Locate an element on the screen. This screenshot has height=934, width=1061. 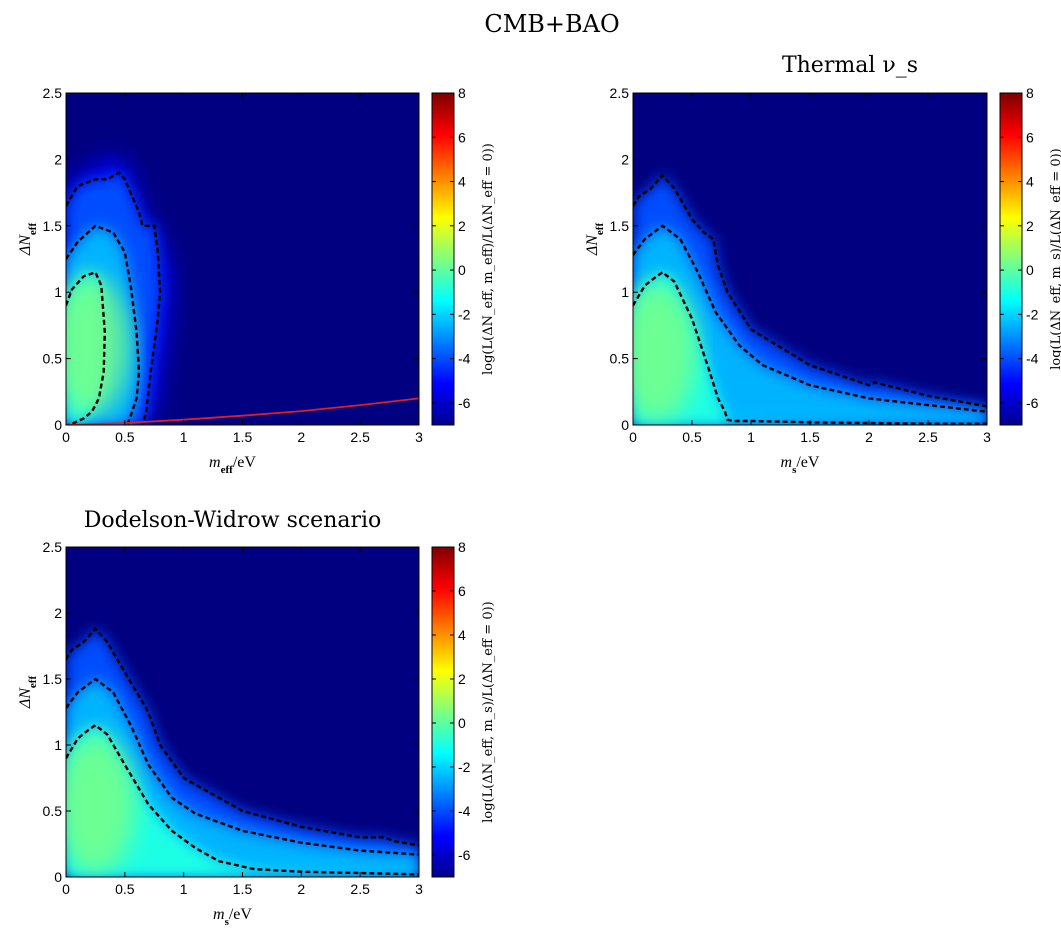
chart-title: Thermal ν_s is located at coordinates (850, 65).